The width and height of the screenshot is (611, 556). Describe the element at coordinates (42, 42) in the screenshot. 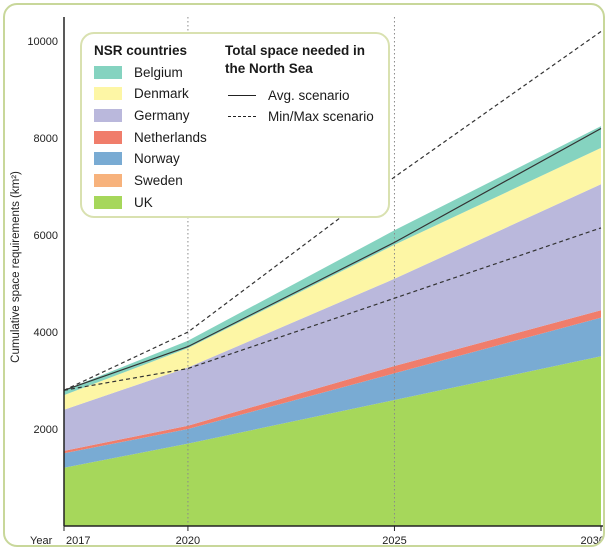

I see `y-tick-label: 10000` at that location.